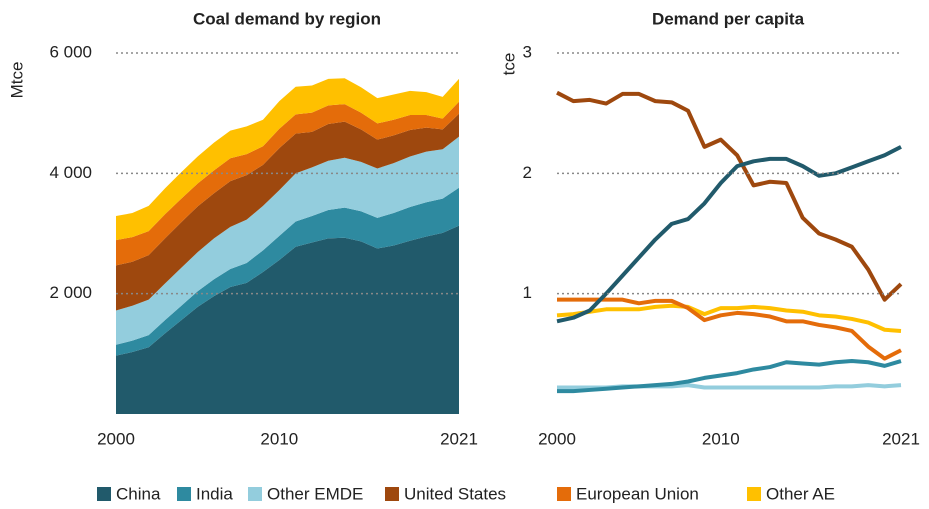 The image size is (929, 509). Describe the element at coordinates (138, 493) in the screenshot. I see `legend-label: China` at that location.